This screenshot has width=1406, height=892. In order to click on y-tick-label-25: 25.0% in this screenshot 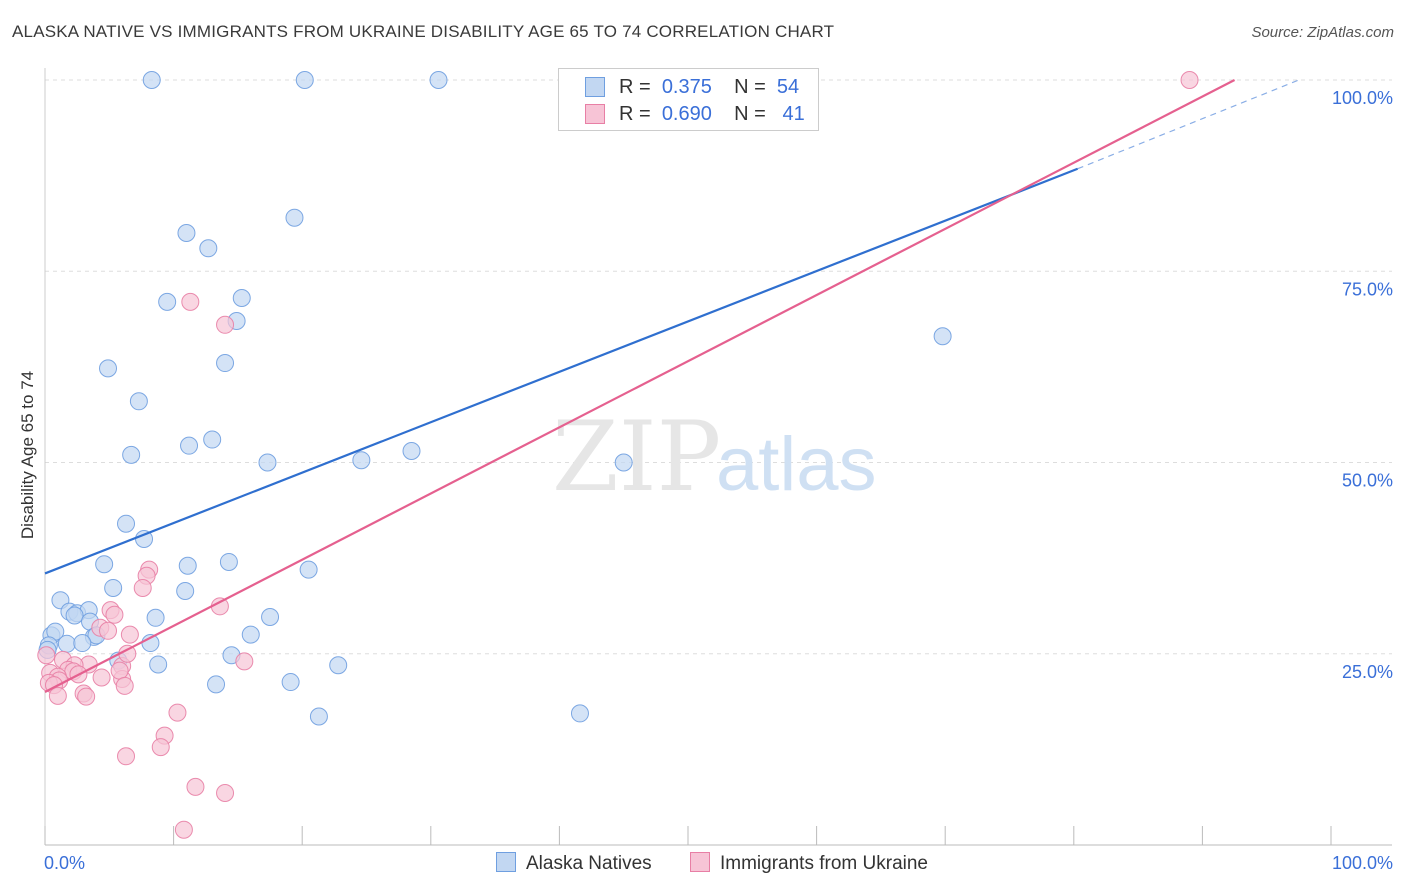, I will do `click(1367, 672)`.